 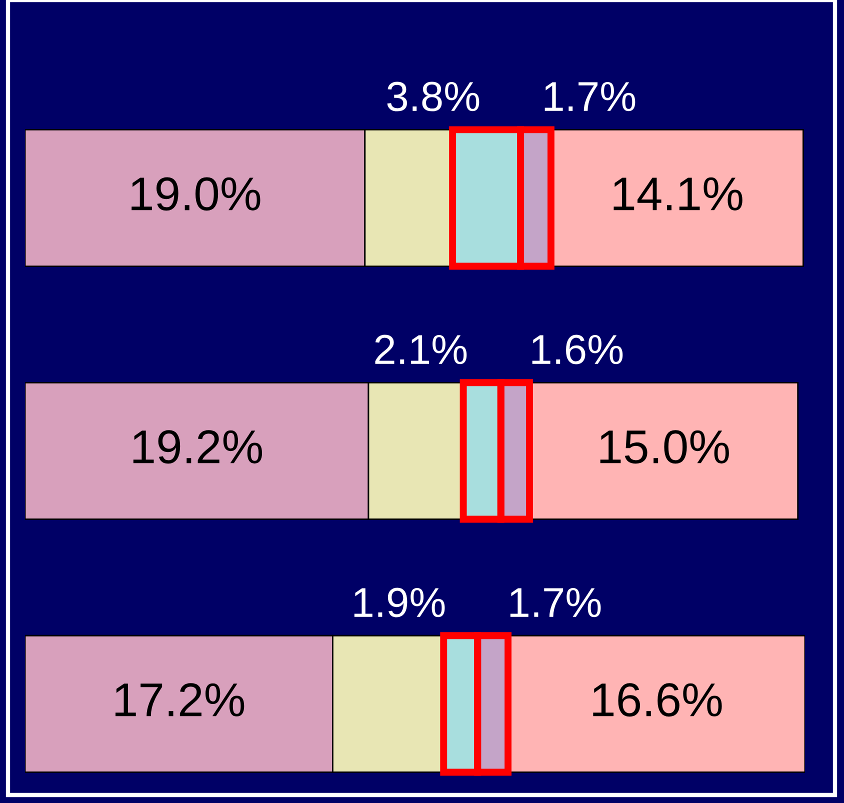 I want to click on data-label: 14.1%, so click(x=678, y=193).